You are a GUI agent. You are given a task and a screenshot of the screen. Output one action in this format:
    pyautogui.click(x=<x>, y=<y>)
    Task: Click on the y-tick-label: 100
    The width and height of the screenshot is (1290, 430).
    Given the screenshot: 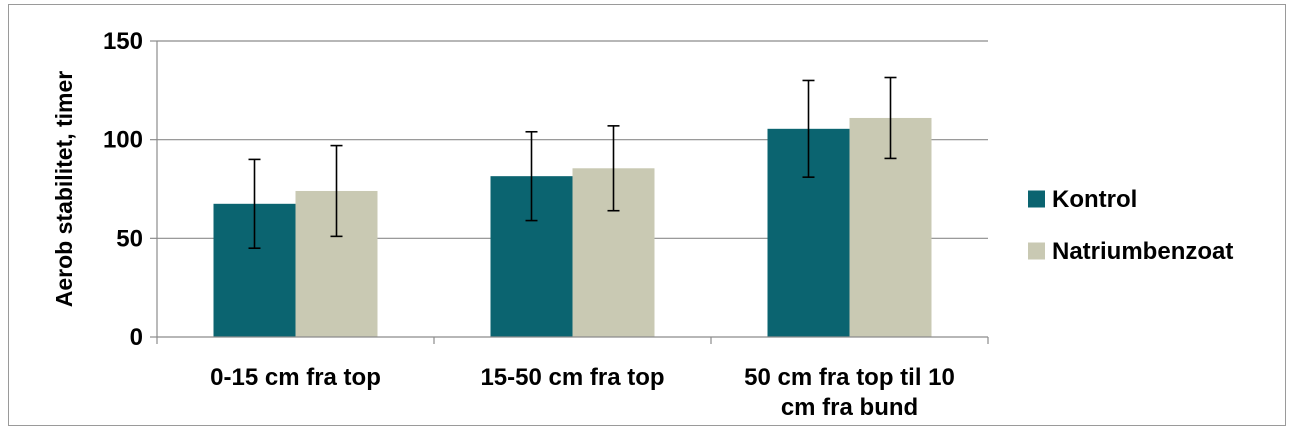 What is the action you would take?
    pyautogui.click(x=123, y=140)
    